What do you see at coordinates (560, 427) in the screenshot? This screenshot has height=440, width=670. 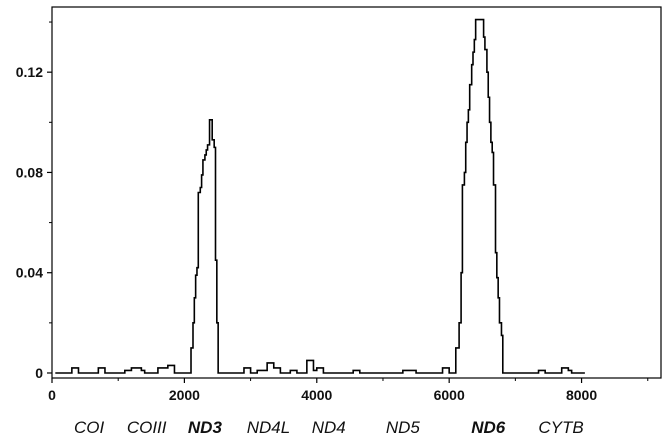 I see `gene-label: CYTB` at bounding box center [560, 427].